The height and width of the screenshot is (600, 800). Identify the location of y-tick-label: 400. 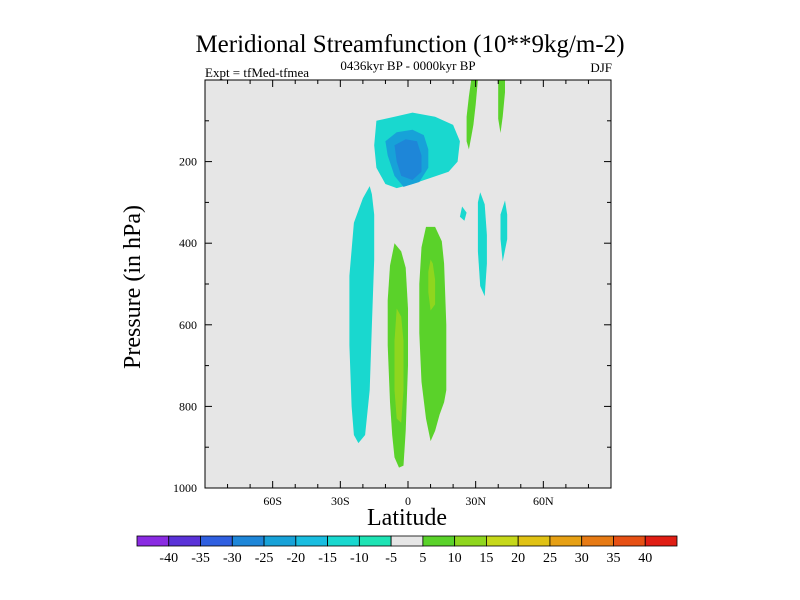
(188, 243).